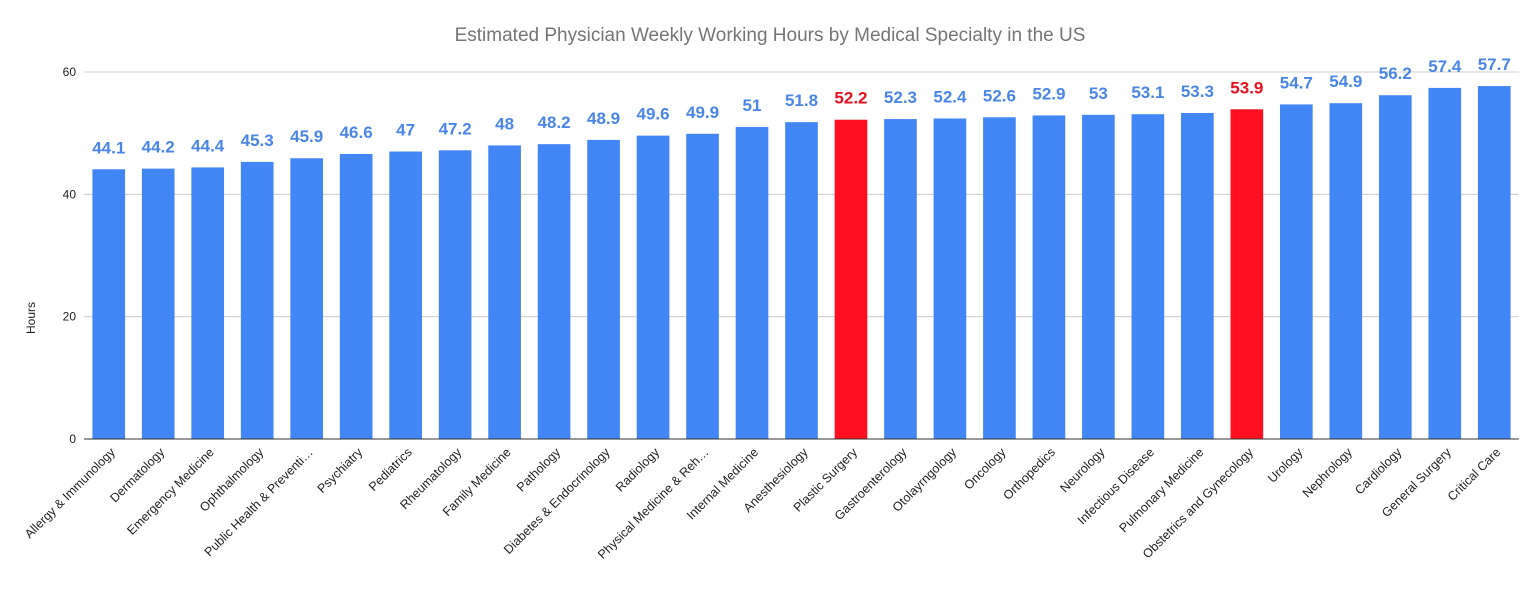 This screenshot has height=596, width=1540. What do you see at coordinates (306, 136) in the screenshot?
I see `data-label: 45.9` at bounding box center [306, 136].